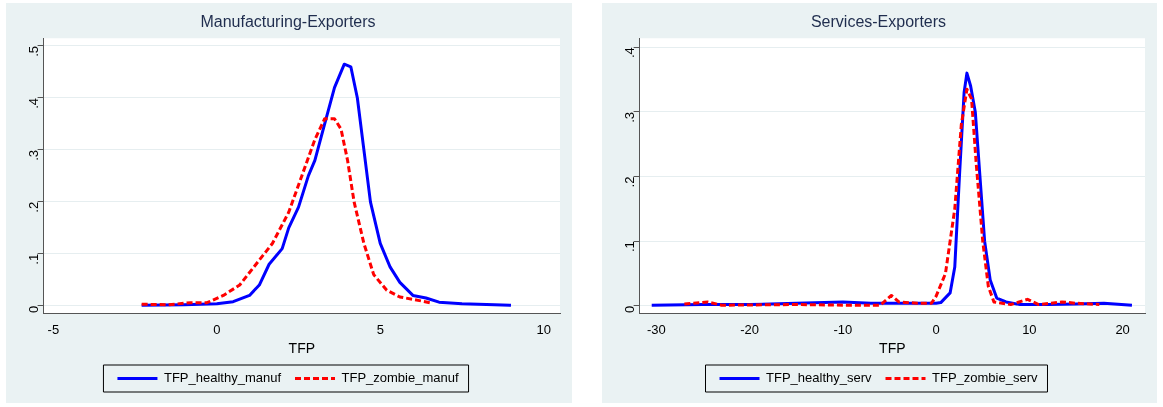 Image resolution: width=1163 pixels, height=407 pixels. Describe the element at coordinates (53, 329) in the screenshot. I see `x-tick-label: -5` at that location.